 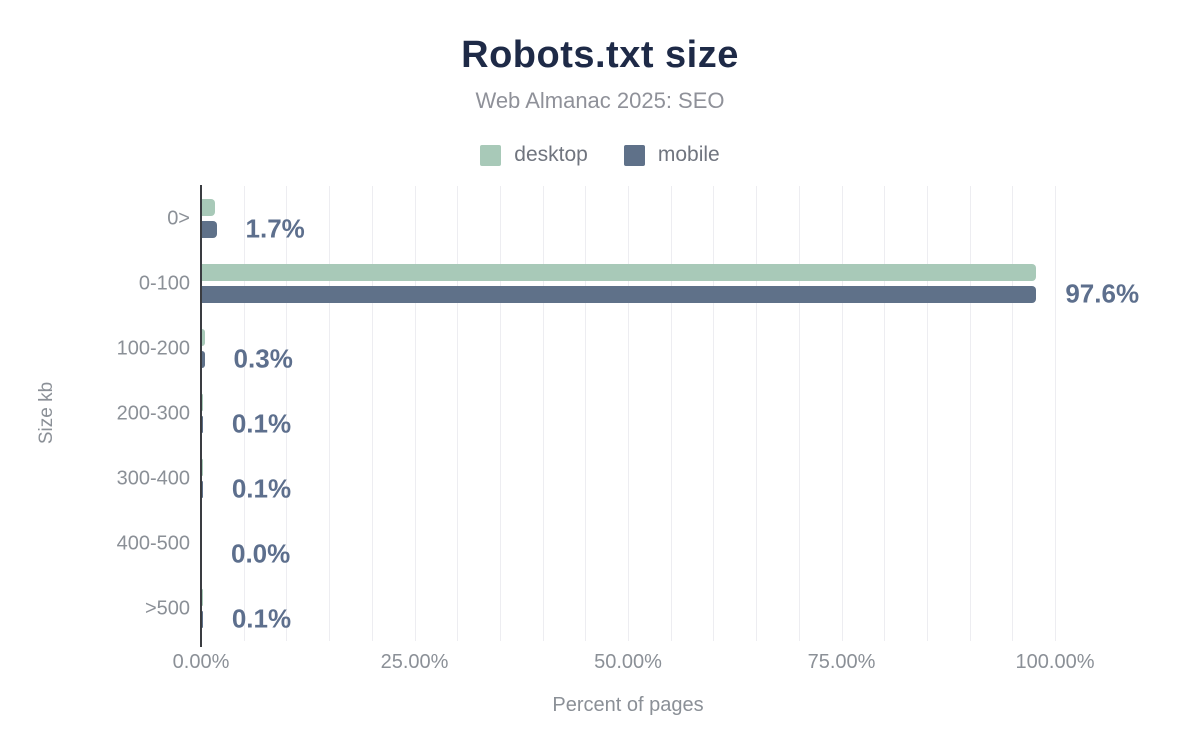 I want to click on x-tick-label: 25.00%, so click(x=414, y=662).